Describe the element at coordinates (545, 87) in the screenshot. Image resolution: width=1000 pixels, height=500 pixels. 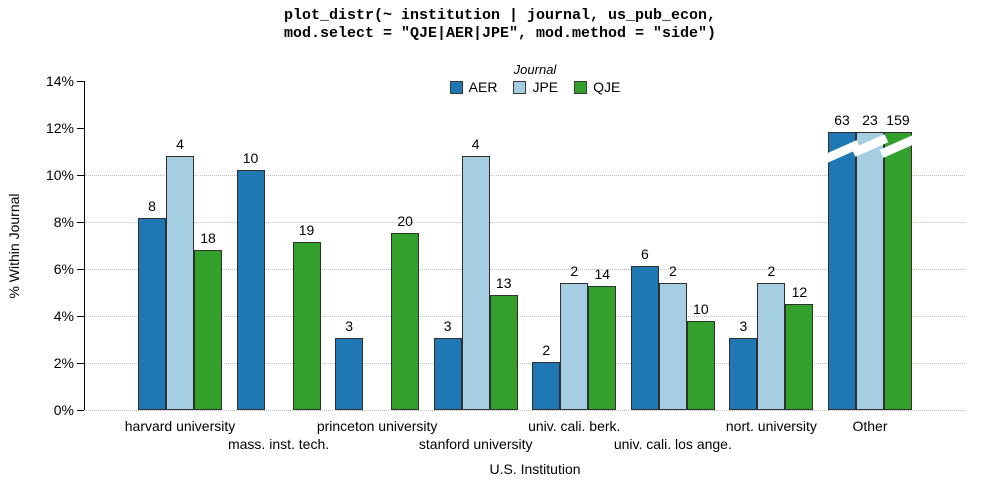
I see `legend-entry-jpe-label: JPE` at that location.